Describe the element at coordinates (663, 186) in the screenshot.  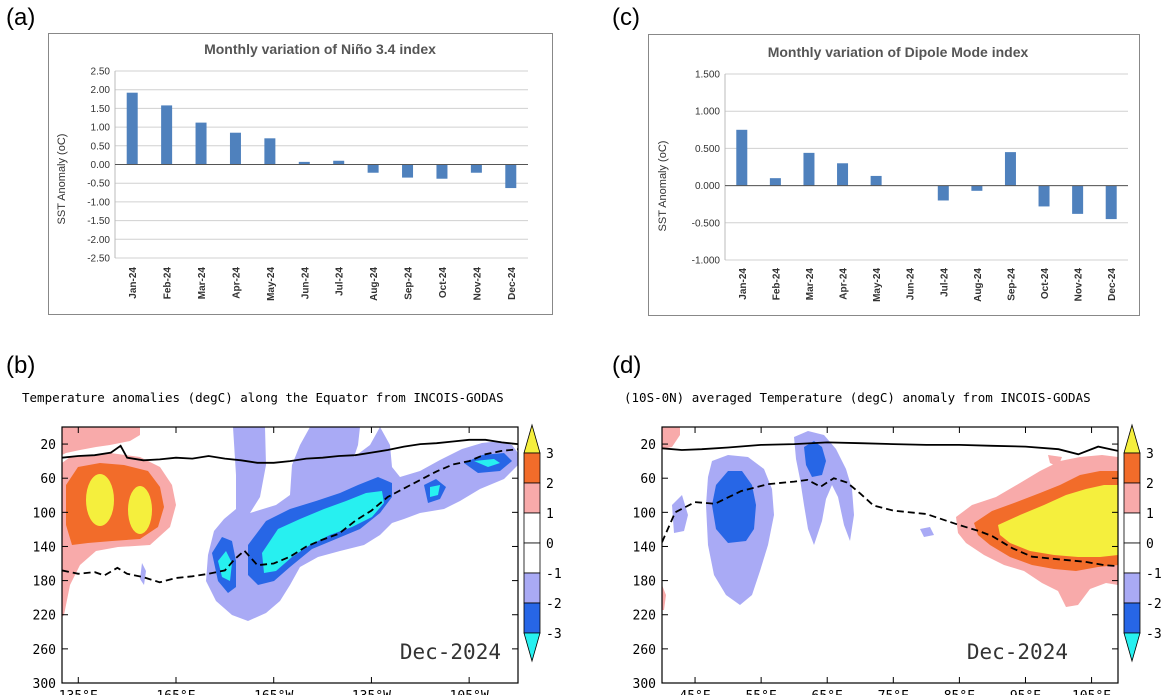
I see `chart-c-ylabel: SST Anomaly (oC)` at that location.